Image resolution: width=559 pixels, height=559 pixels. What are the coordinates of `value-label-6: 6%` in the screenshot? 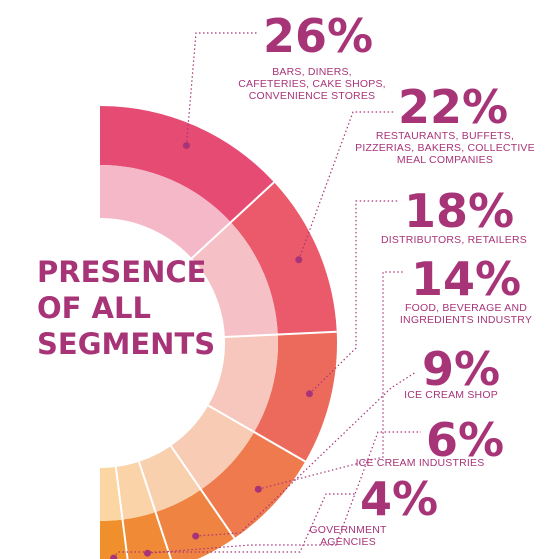 It's located at (465, 440).